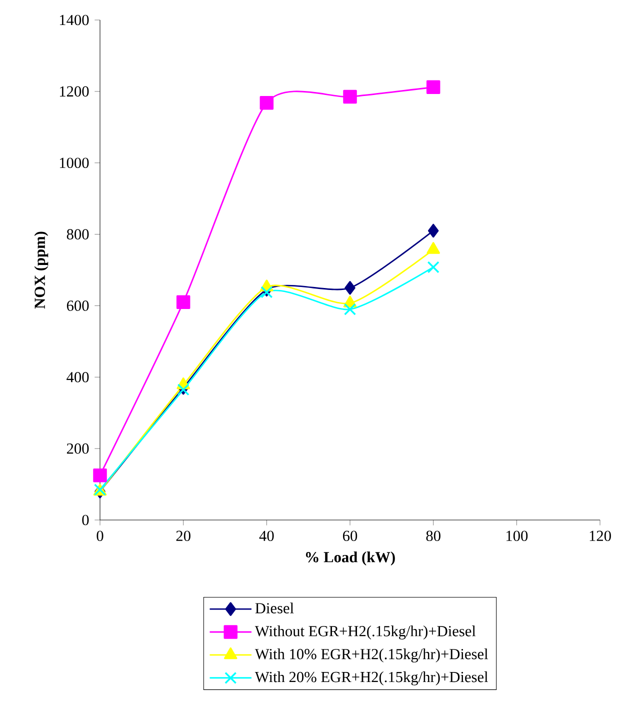 The height and width of the screenshot is (710, 625). What do you see at coordinates (77, 448) in the screenshot?
I see `y-tick-label: 200` at bounding box center [77, 448].